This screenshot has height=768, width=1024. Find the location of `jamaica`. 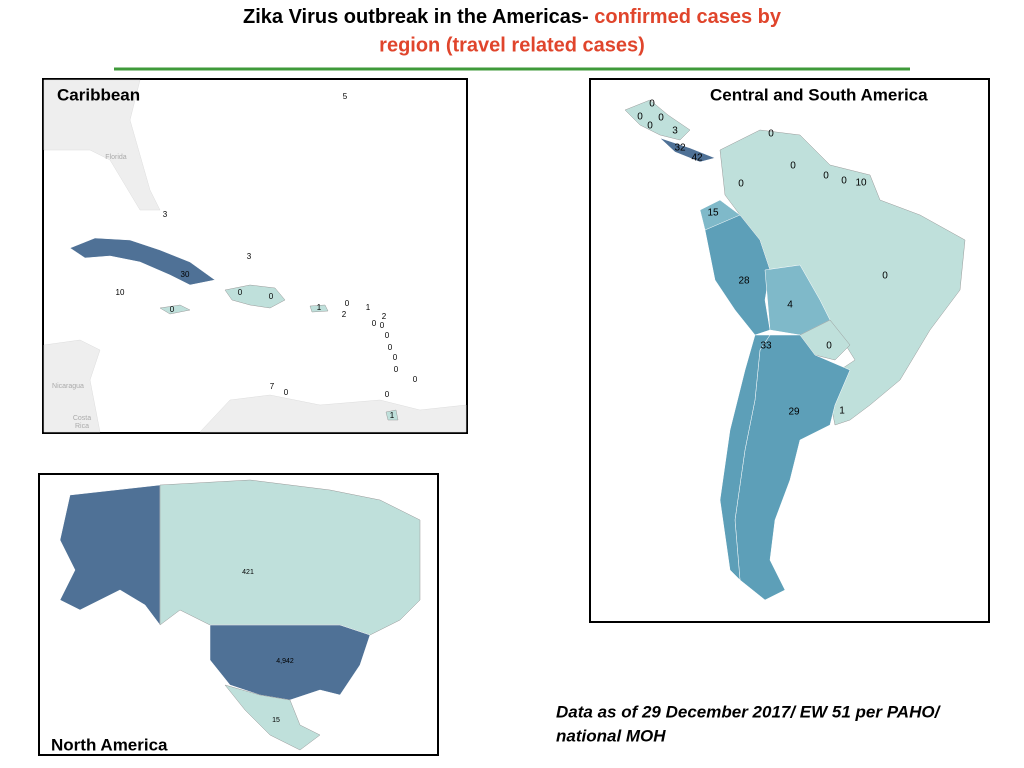

jamaica is located at coordinates (175, 309).